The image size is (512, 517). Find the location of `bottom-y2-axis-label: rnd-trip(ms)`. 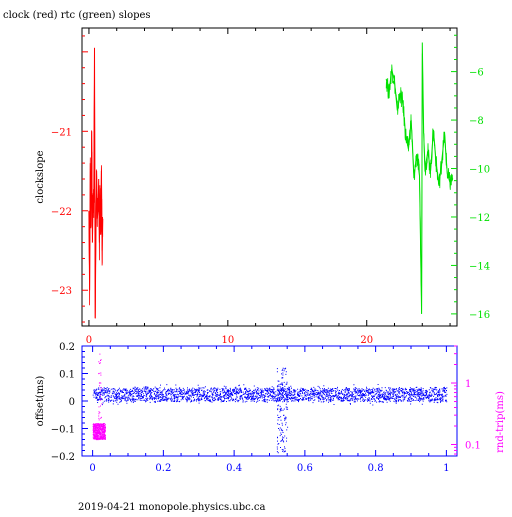

bottom-y2-axis-label: rnd-trip(ms) is located at coordinates (500, 422).